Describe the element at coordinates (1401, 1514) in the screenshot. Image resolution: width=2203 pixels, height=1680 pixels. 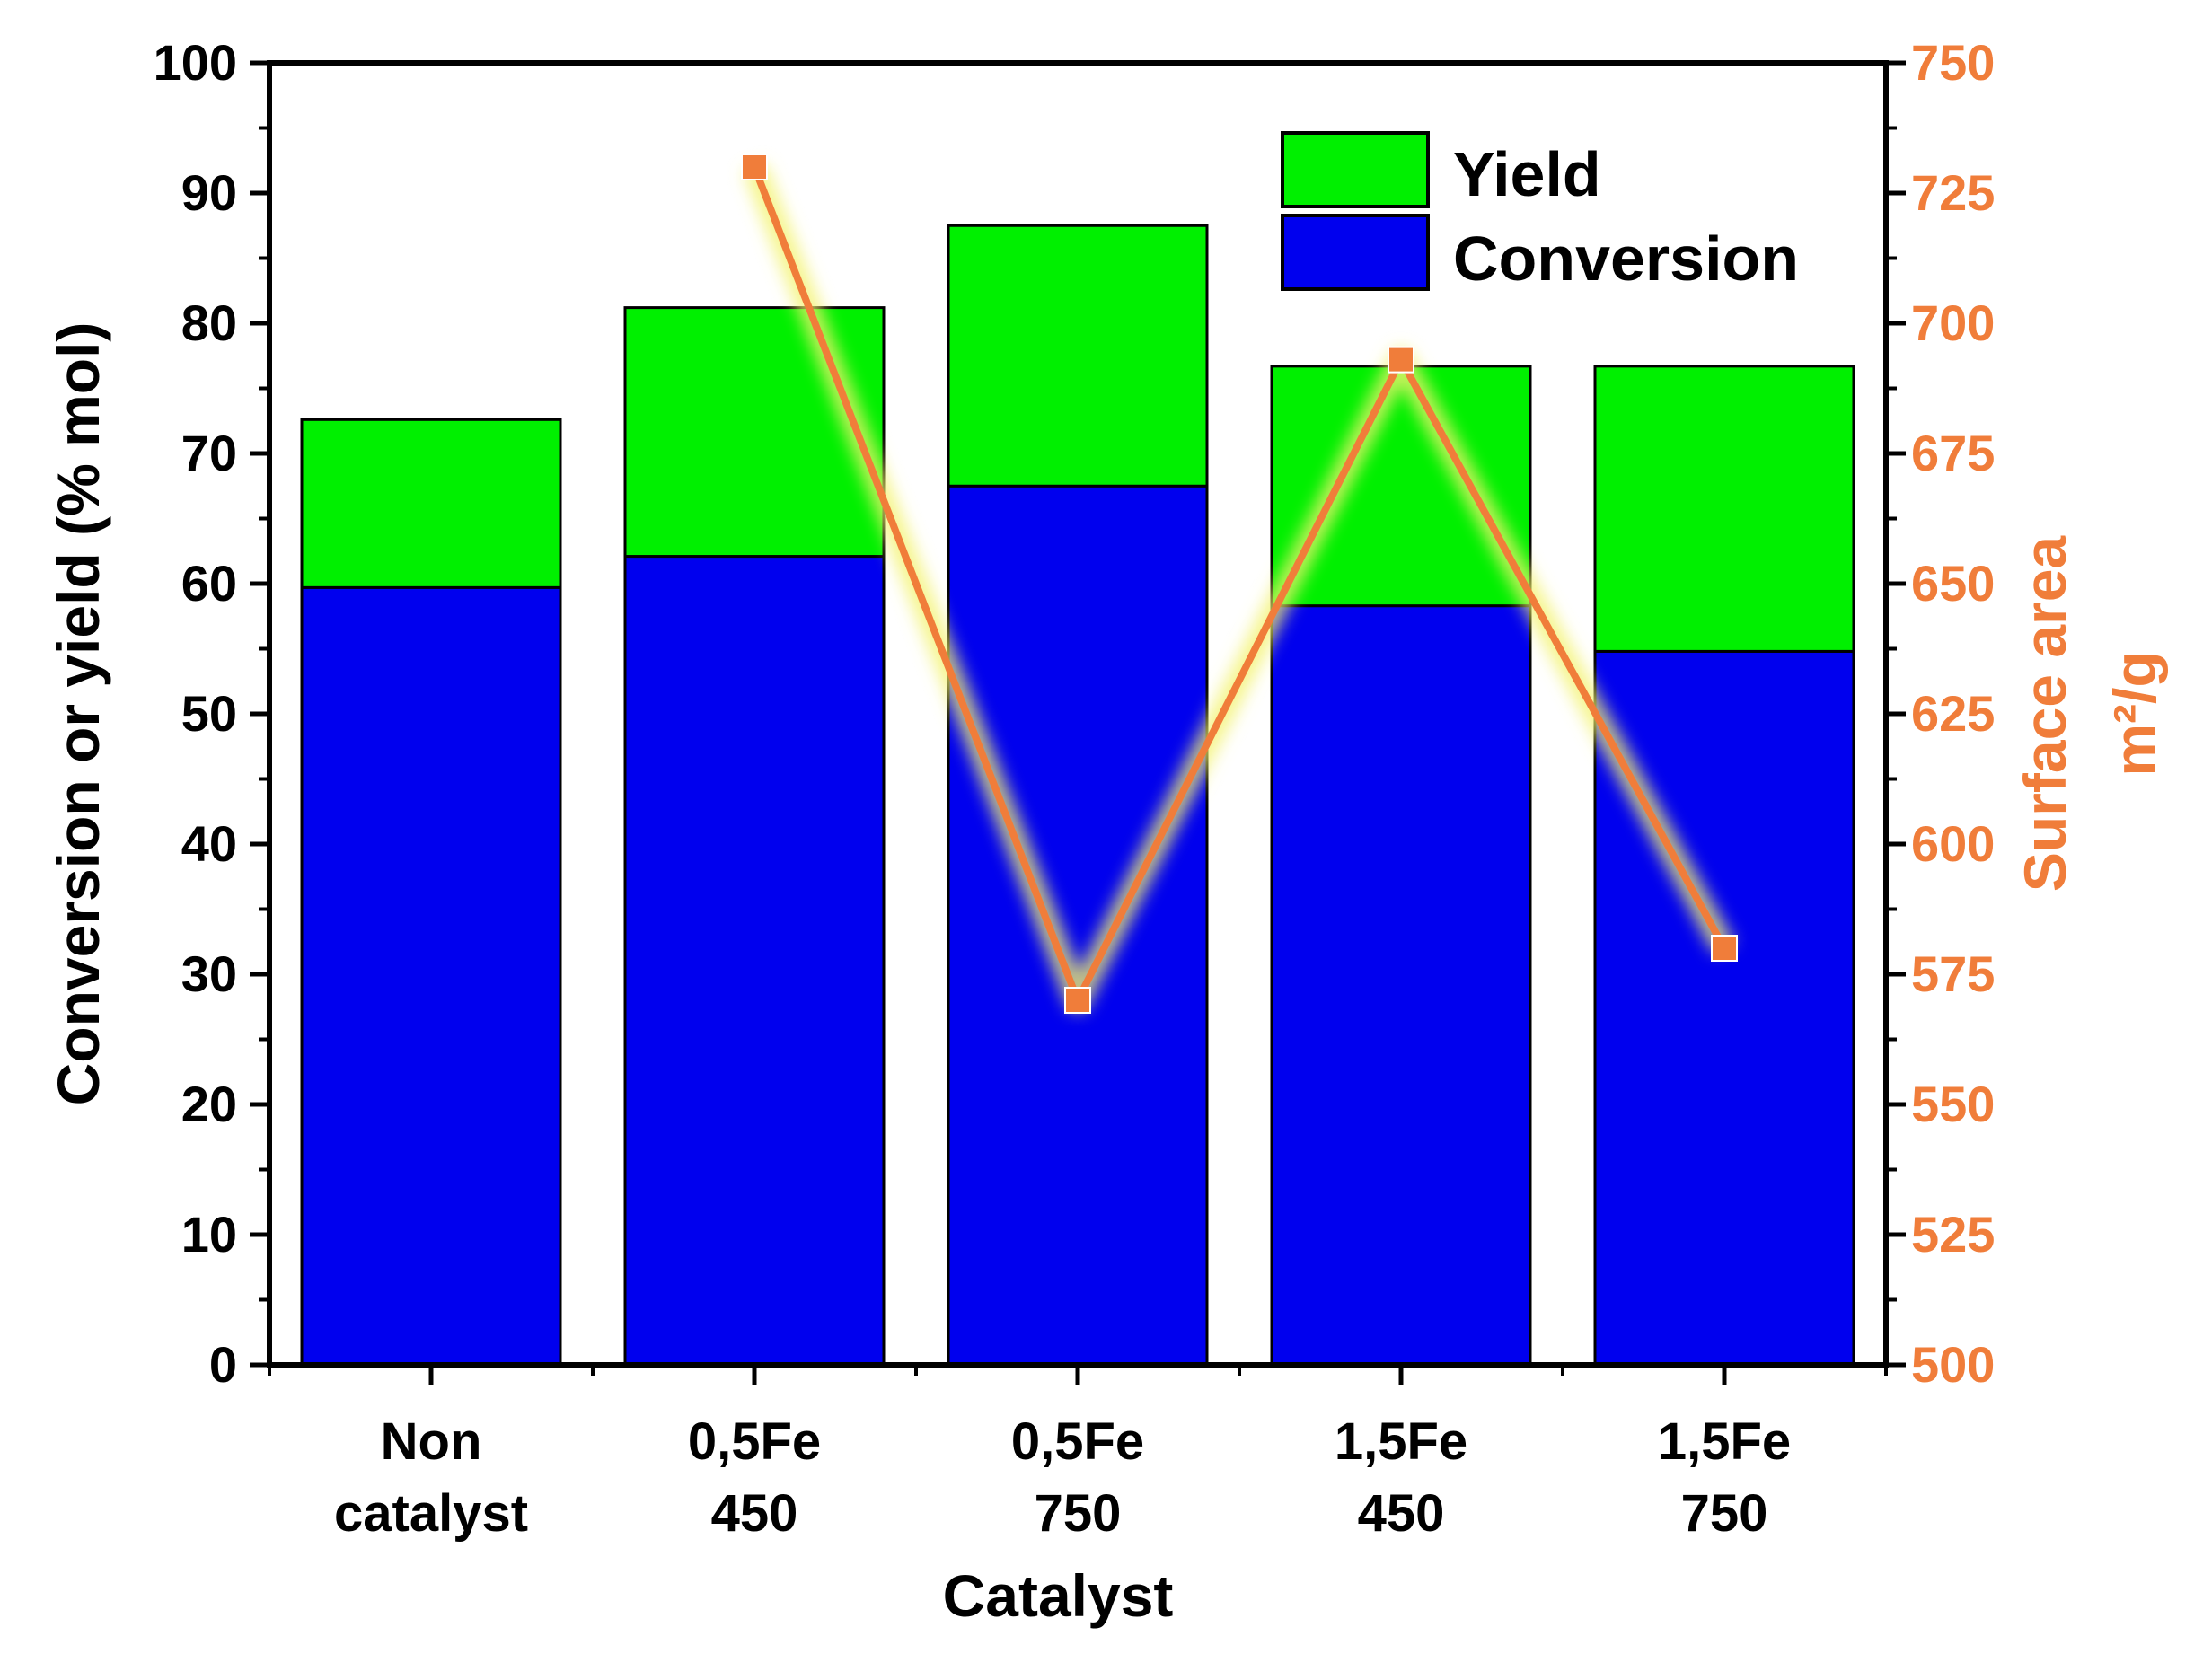
I see `x-category-label-3-line-1: 450` at that location.